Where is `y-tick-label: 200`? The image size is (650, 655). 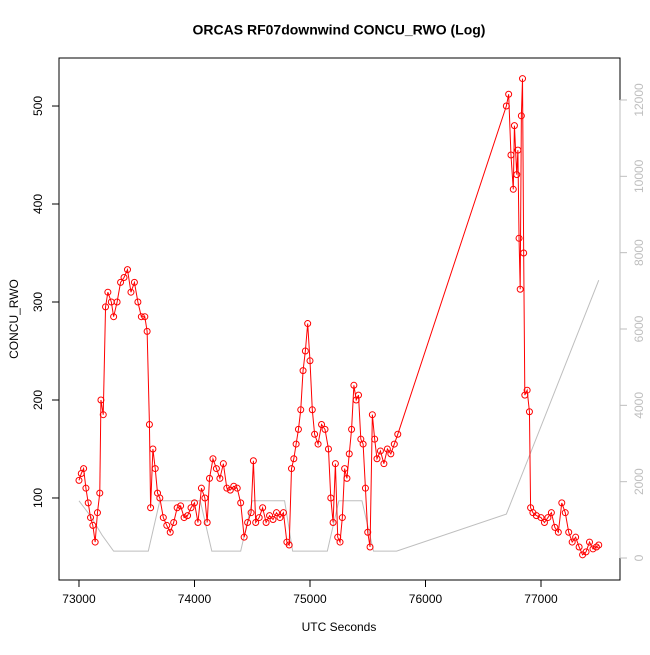
y-tick-label: 200 is located at coordinates (38, 400).